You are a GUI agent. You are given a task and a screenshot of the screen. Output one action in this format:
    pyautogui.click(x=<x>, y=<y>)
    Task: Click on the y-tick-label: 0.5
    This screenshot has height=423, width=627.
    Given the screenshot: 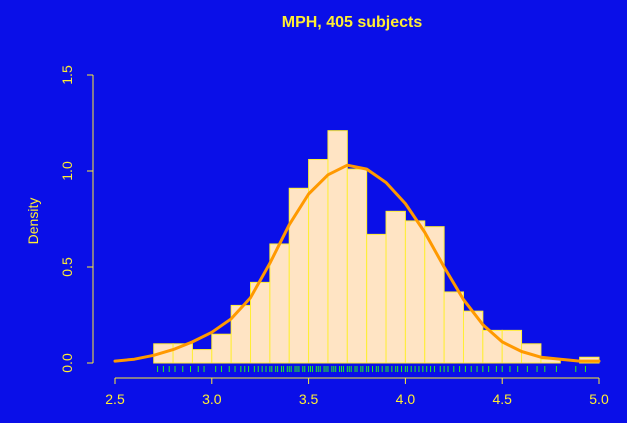 What is the action you would take?
    pyautogui.click(x=67, y=267)
    